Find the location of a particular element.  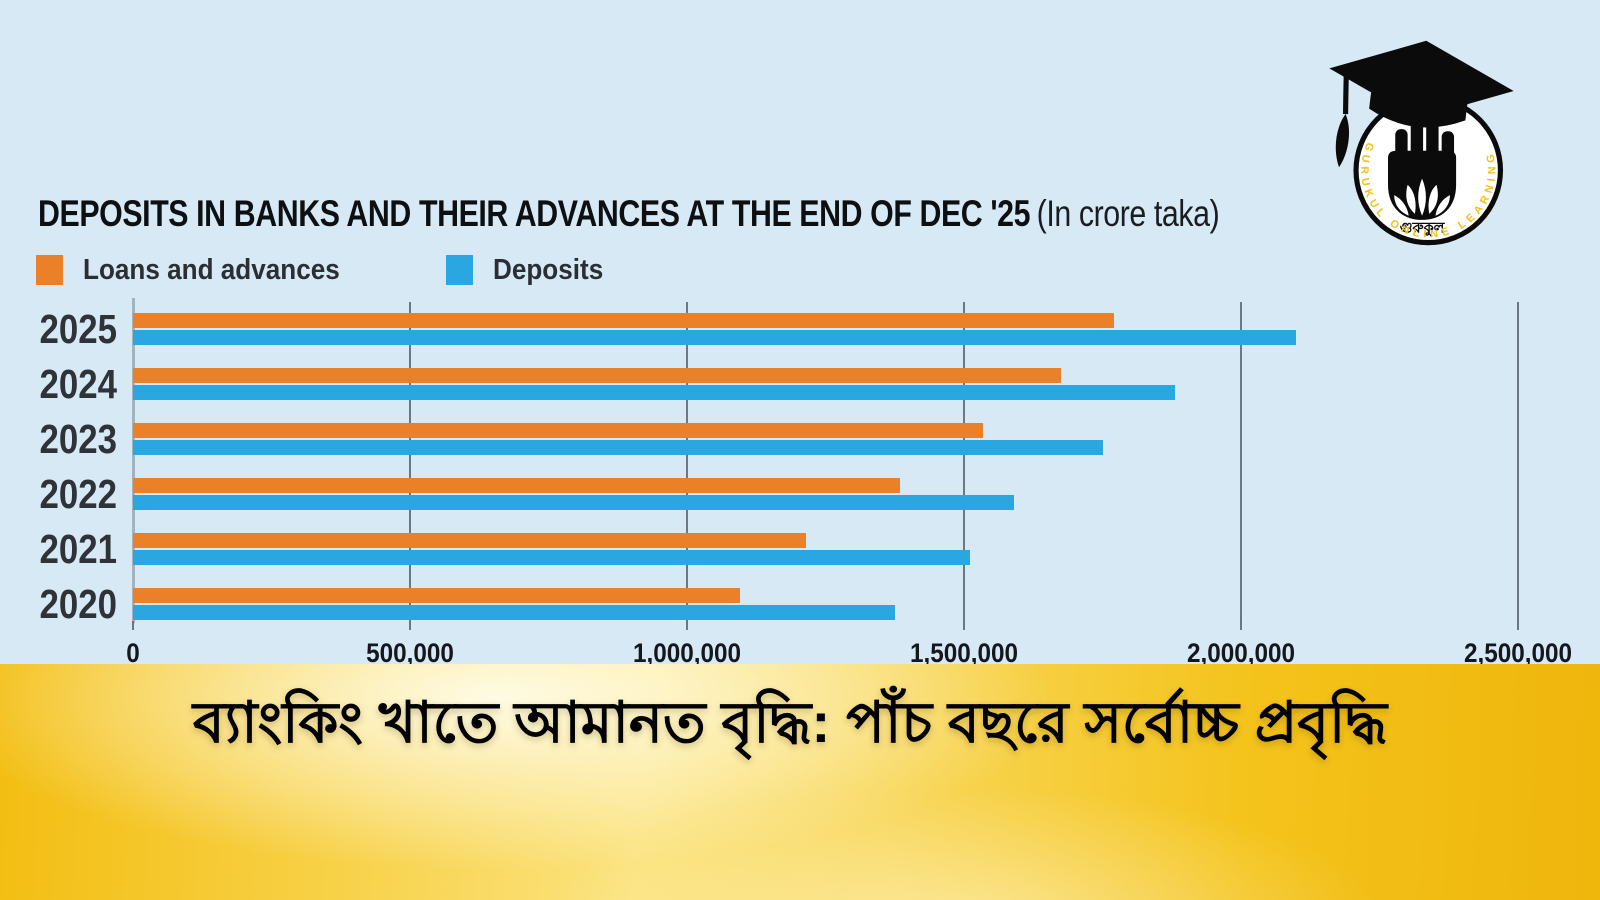

loans-legend-swatch is located at coordinates (49, 270).